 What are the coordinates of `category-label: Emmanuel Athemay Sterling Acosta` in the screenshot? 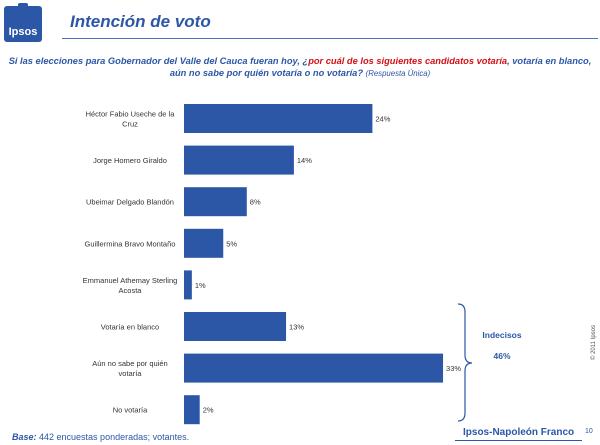 It's located at (130, 285).